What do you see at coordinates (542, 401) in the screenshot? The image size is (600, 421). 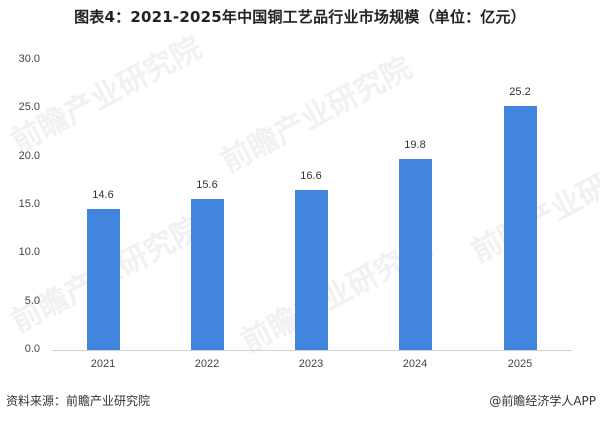 I see `credit-note: @前瞻经济学人APP` at bounding box center [542, 401].